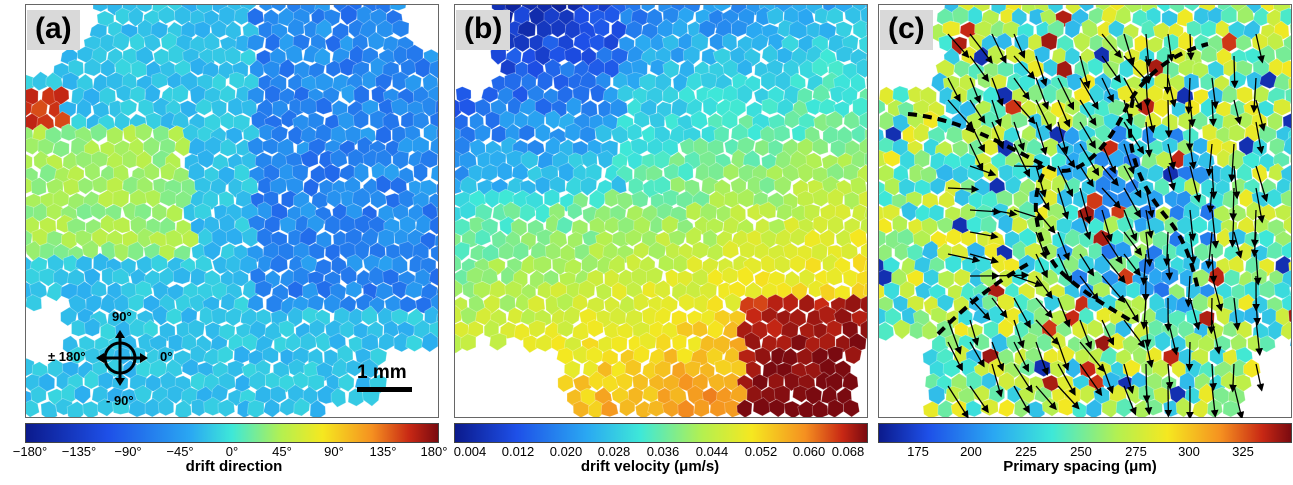 The width and height of the screenshot is (1293, 485). Describe the element at coordinates (1080, 466) in the screenshot. I see `colorbar-title-c: Primary spacing (μm)` at that location.